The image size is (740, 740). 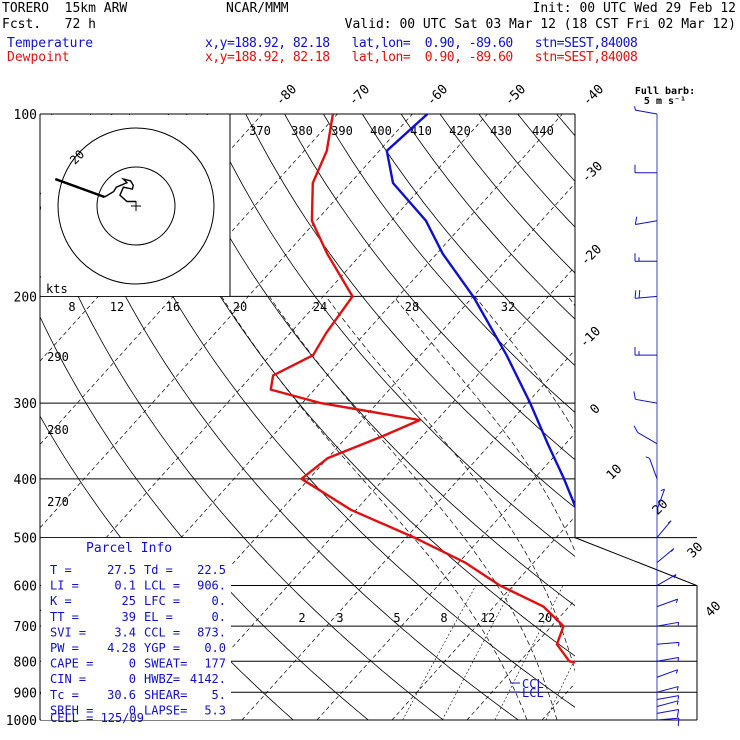 I want to click on moist-adiabat-label: 24, so click(x=320, y=307).